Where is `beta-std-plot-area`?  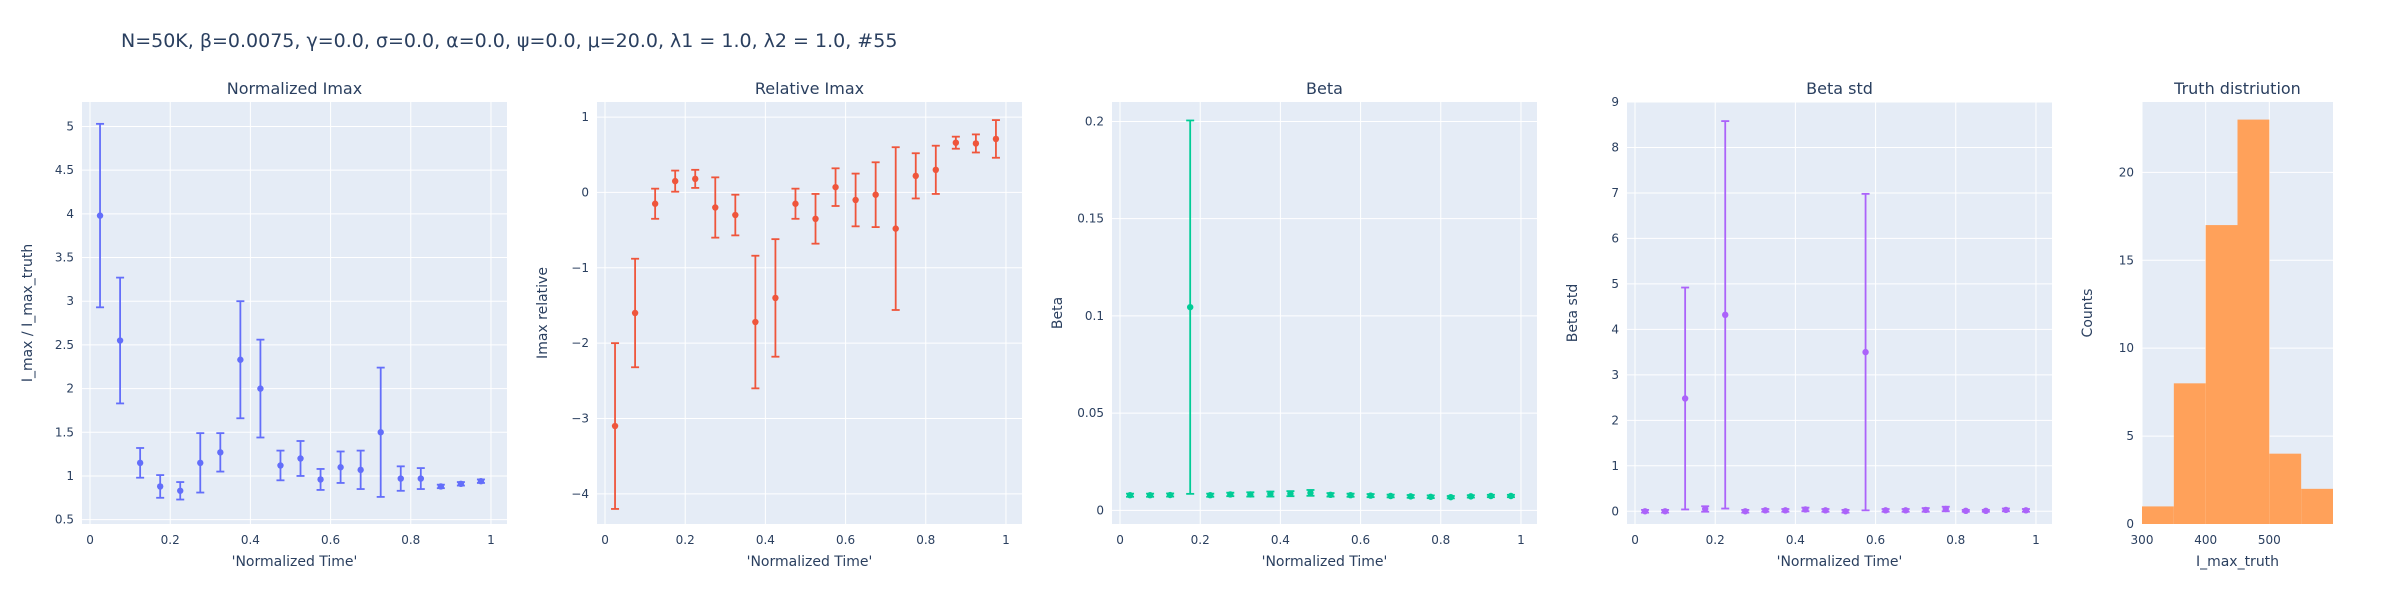
beta-std-plot-area is located at coordinates (1839, 313).